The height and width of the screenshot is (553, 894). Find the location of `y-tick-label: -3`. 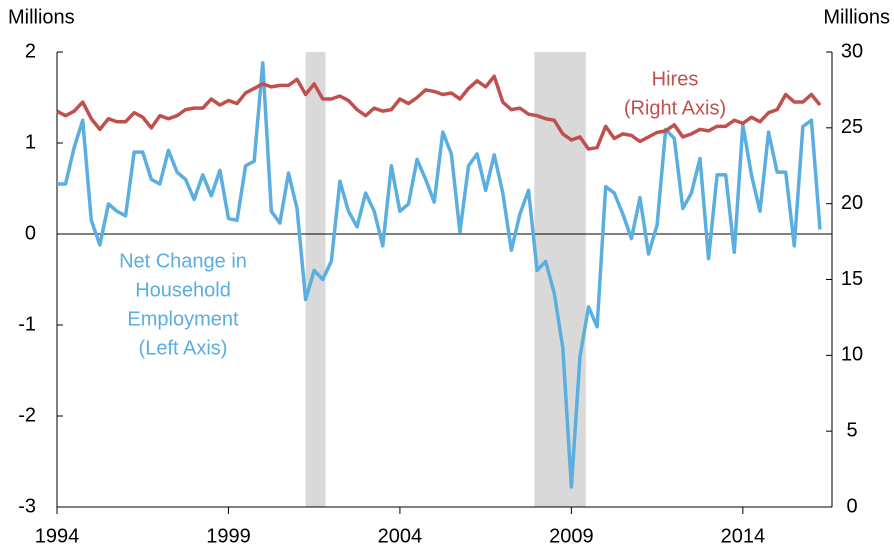

y-tick-label: -3 is located at coordinates (27, 506).